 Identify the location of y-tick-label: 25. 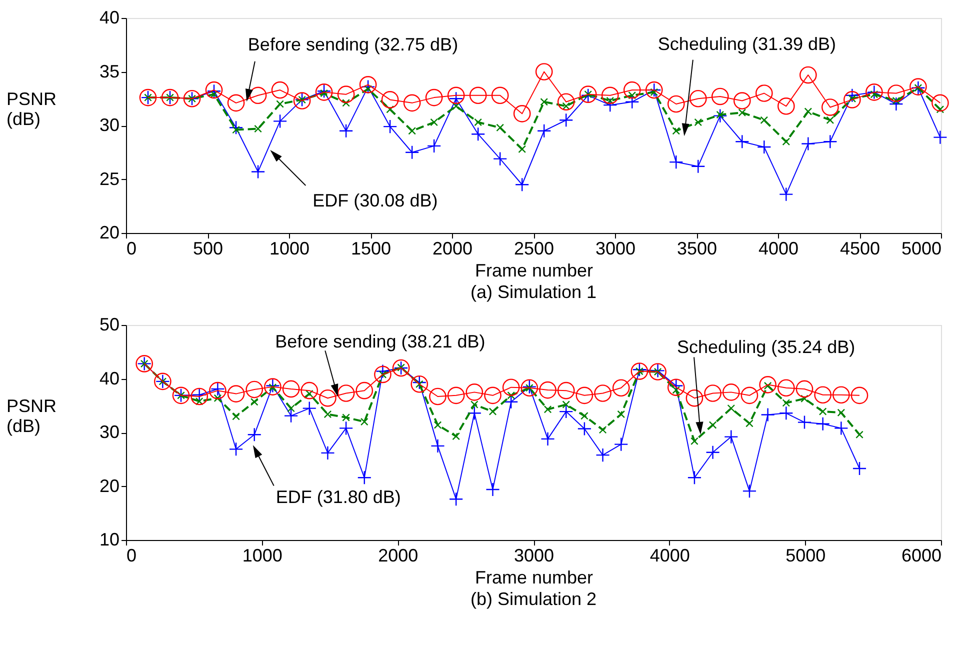
(109, 178).